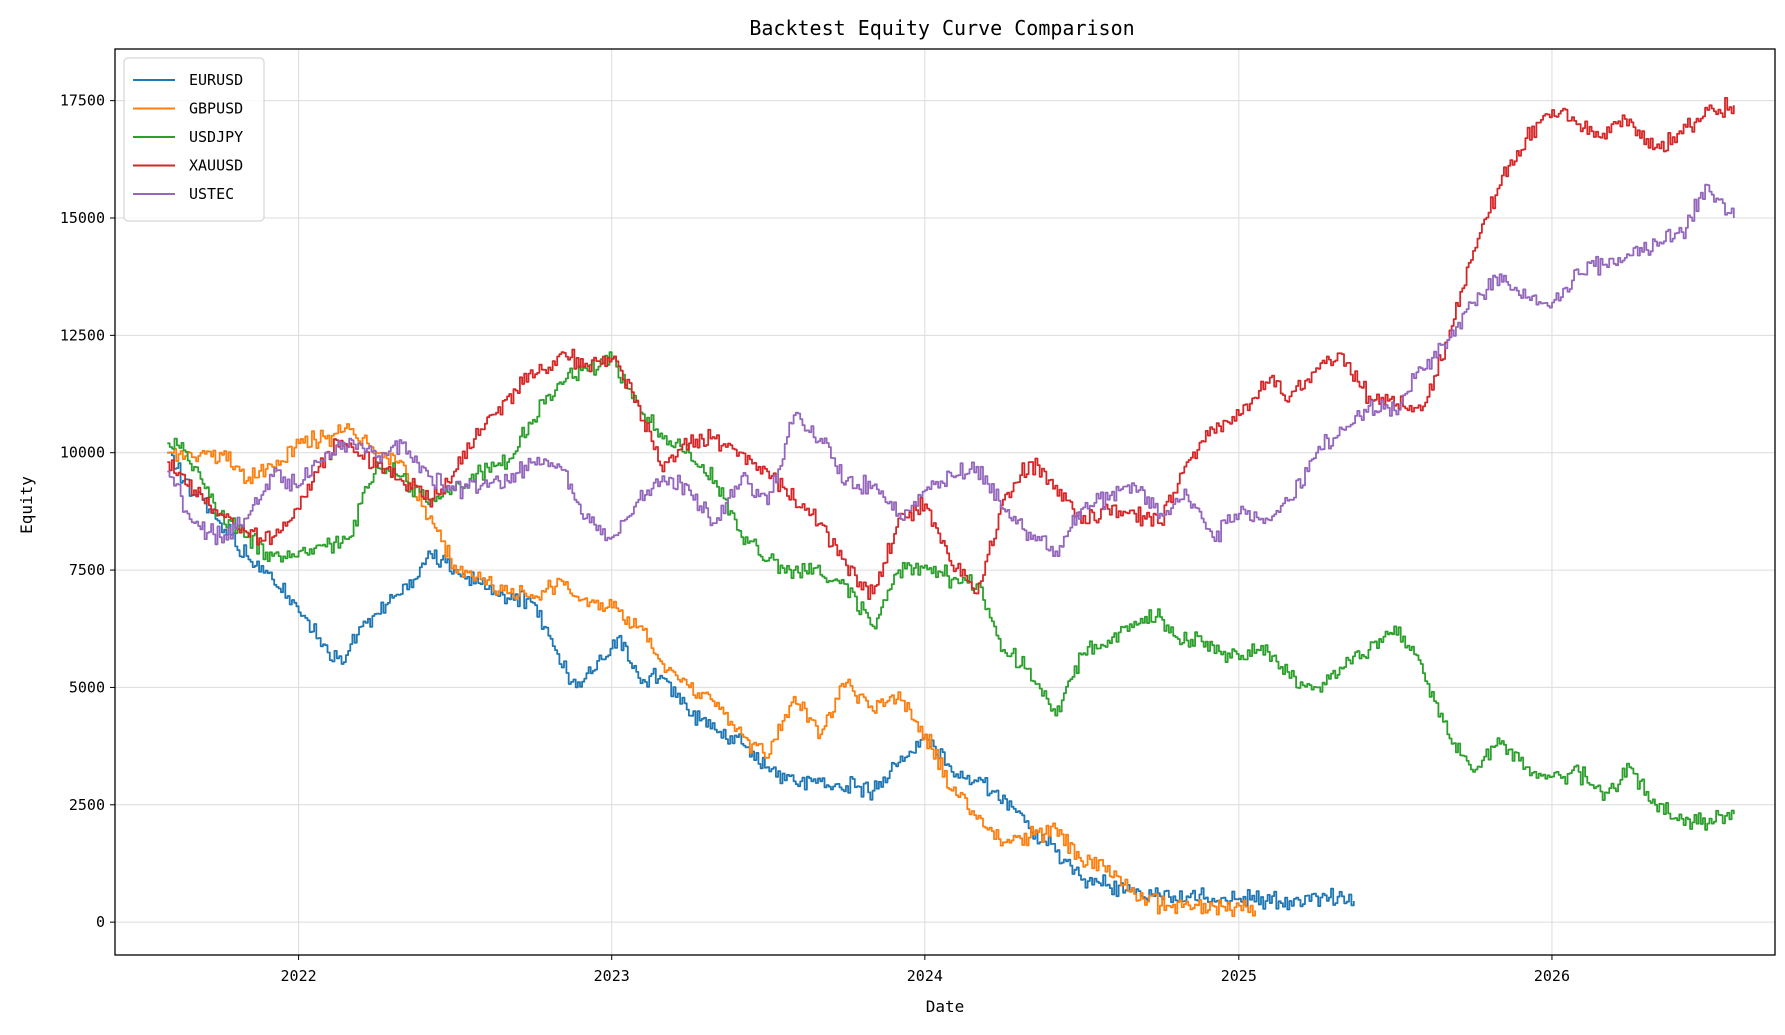  What do you see at coordinates (100, 922) in the screenshot?
I see `y-tick-label: 0` at bounding box center [100, 922].